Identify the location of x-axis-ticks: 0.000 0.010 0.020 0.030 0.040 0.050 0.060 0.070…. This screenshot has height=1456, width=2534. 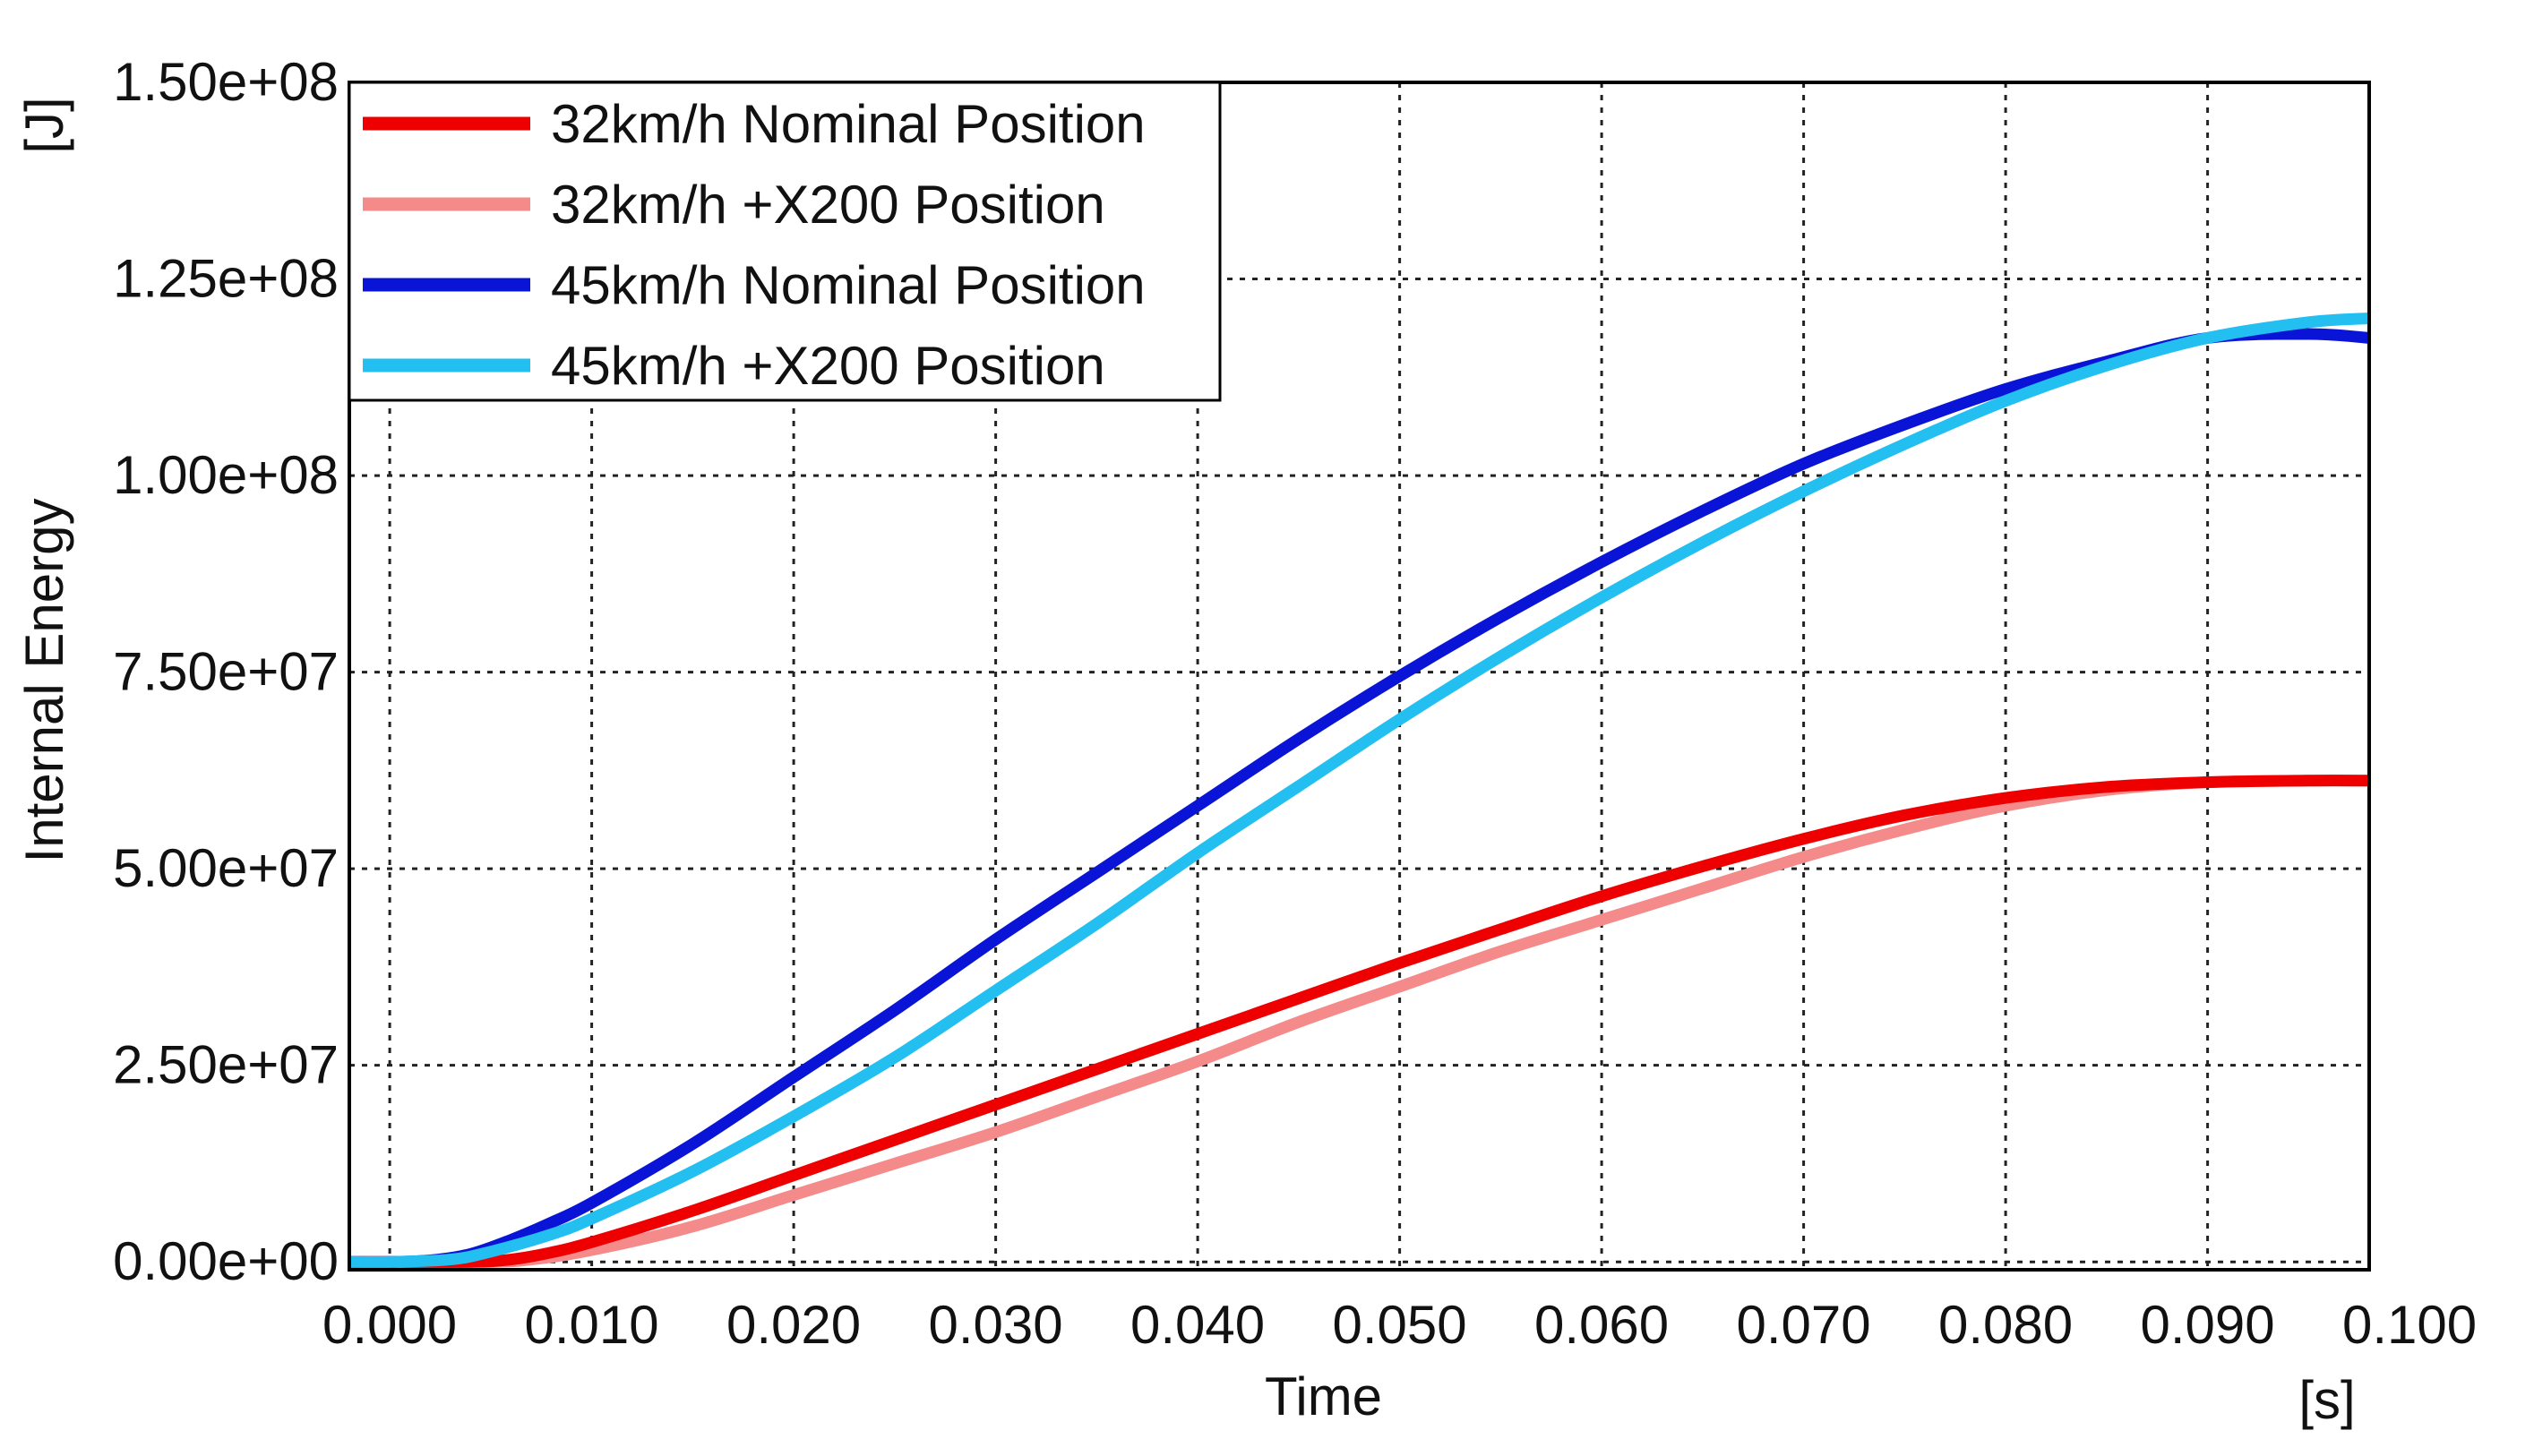
(1399, 1325).